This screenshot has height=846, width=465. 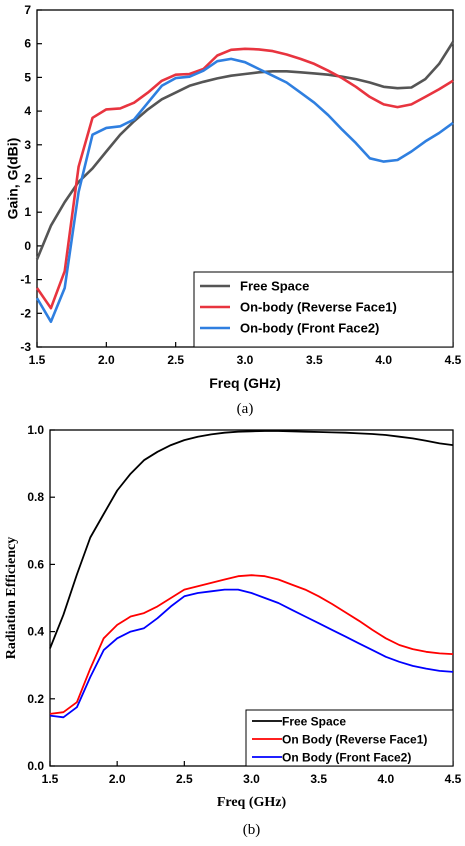 I want to click on x-tick-label-b-3: 3.0, so click(x=251, y=779).